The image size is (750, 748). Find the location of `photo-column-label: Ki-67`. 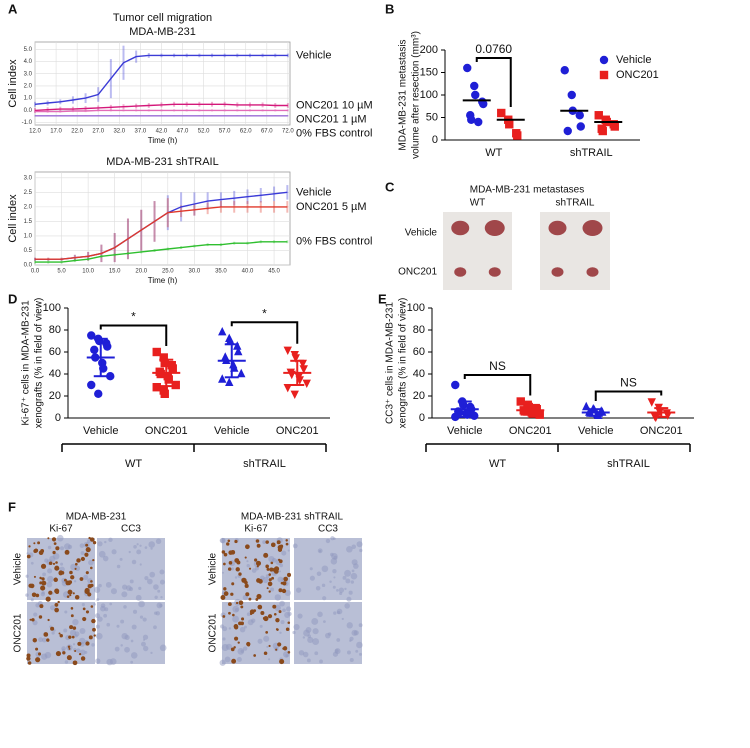

photo-column-label: Ki-67 is located at coordinates (61, 529).